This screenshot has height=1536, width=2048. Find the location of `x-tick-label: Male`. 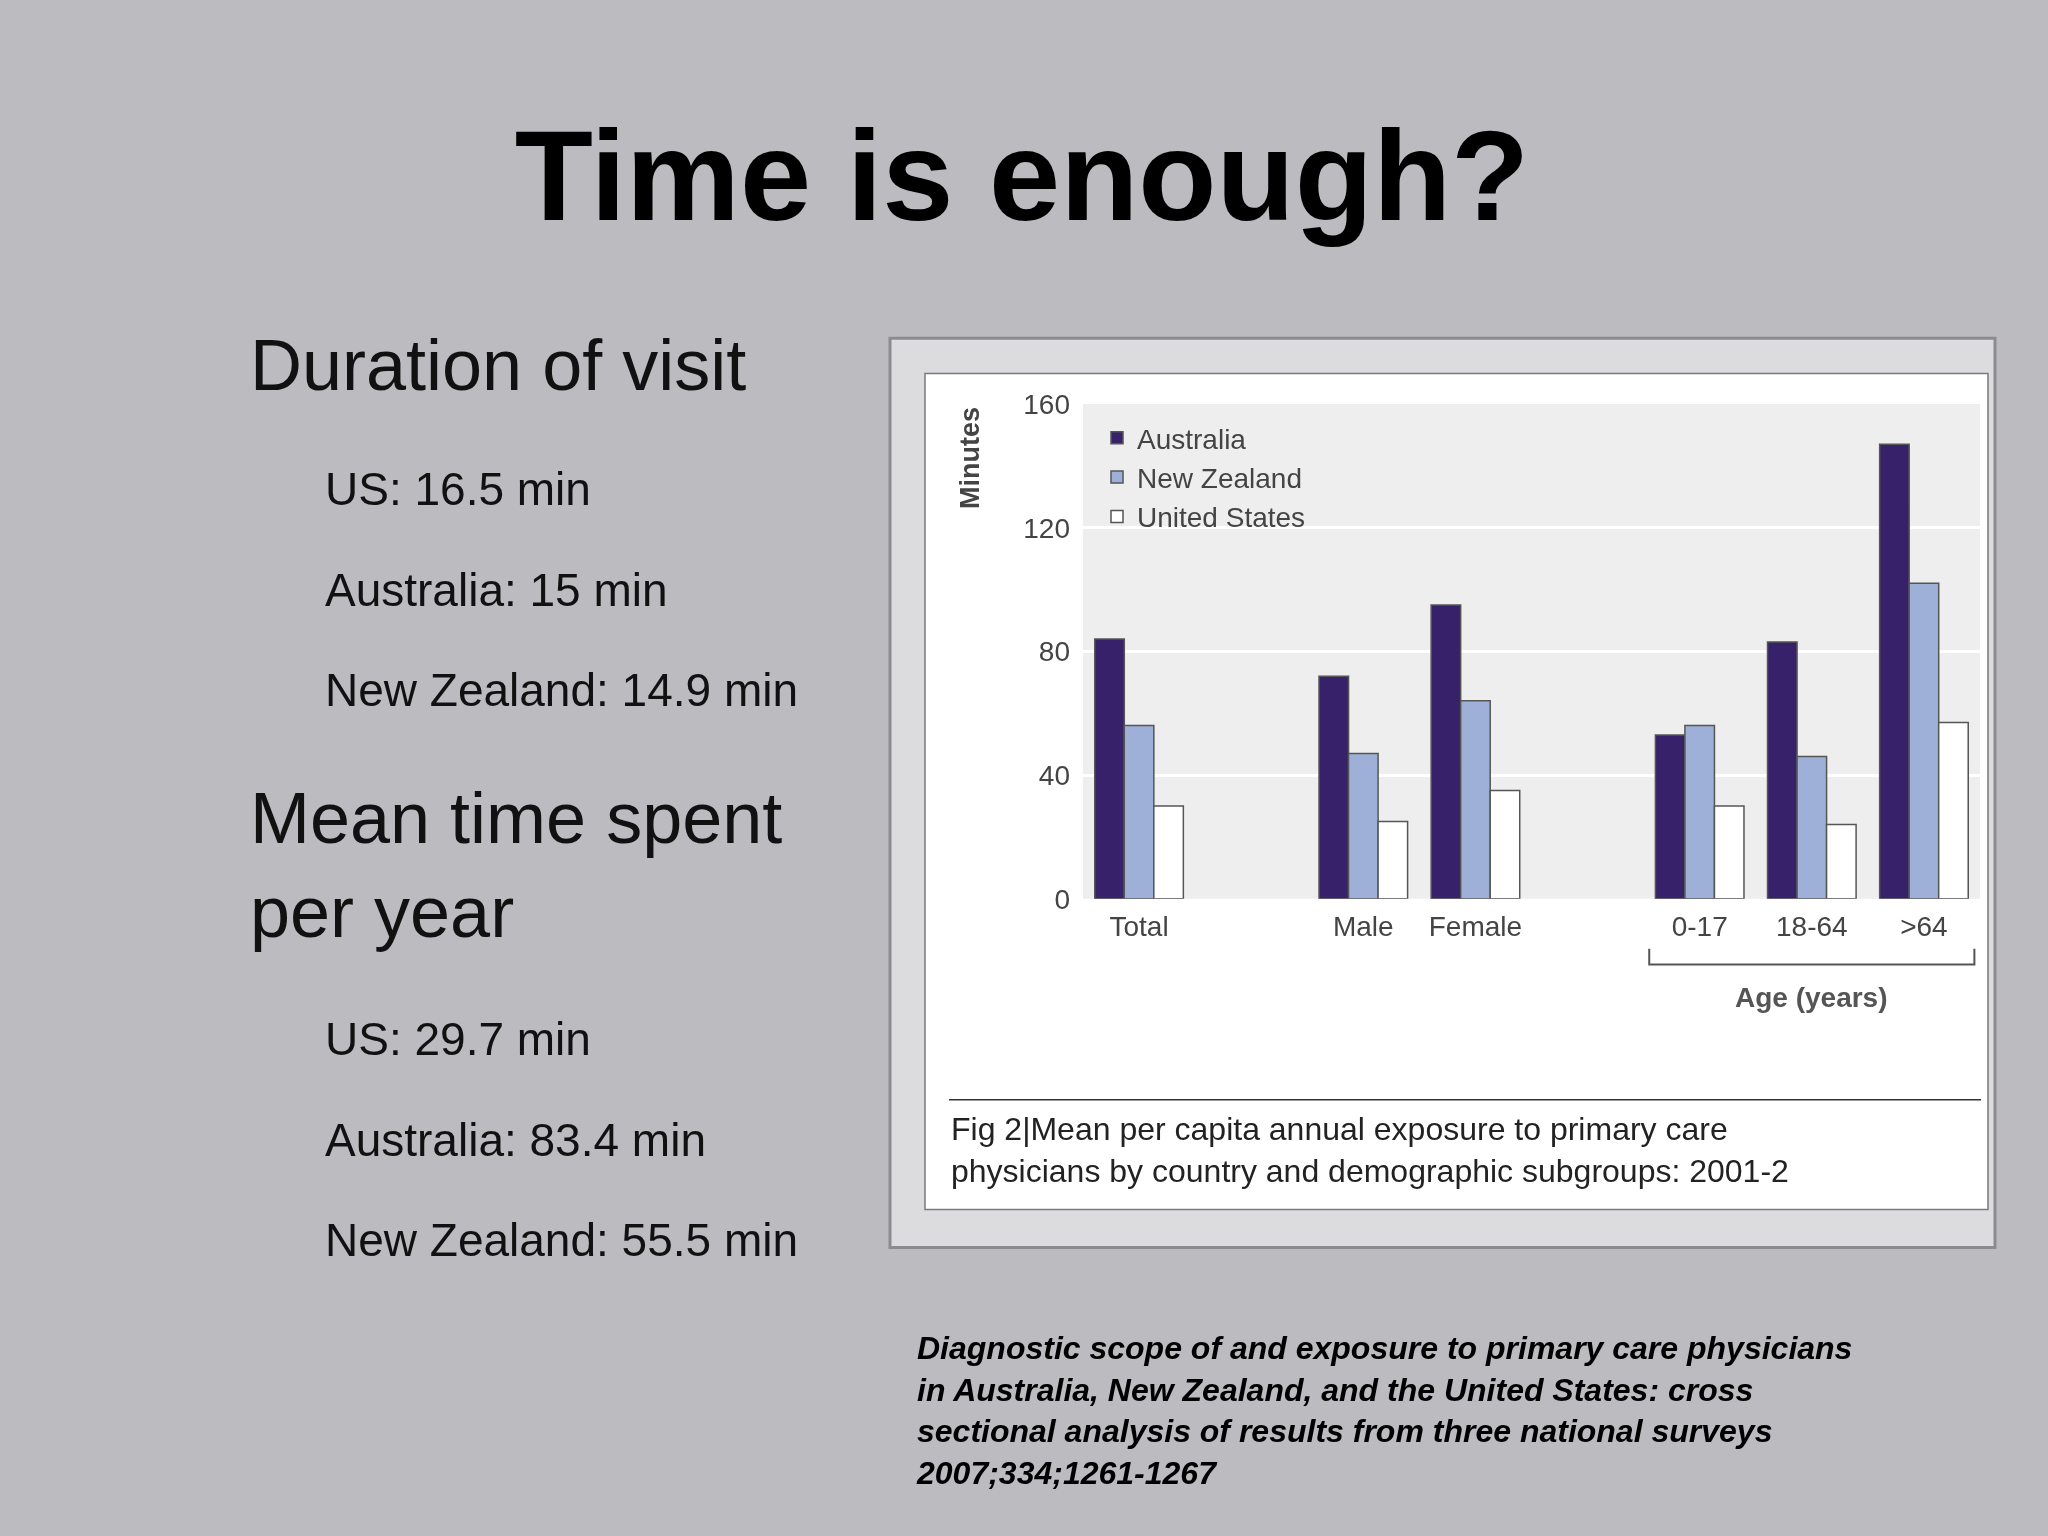

x-tick-label: Male is located at coordinates (1363, 926).